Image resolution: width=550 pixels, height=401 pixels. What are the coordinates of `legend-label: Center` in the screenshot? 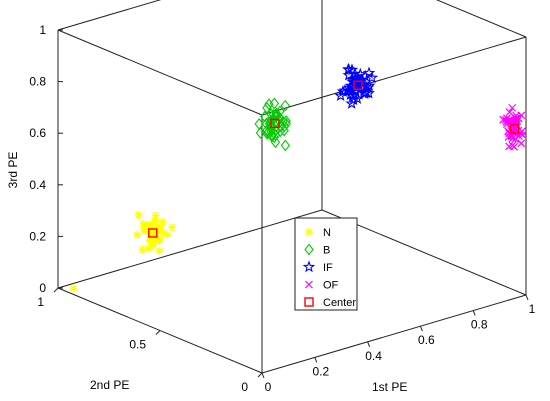 It's located at (339, 303).